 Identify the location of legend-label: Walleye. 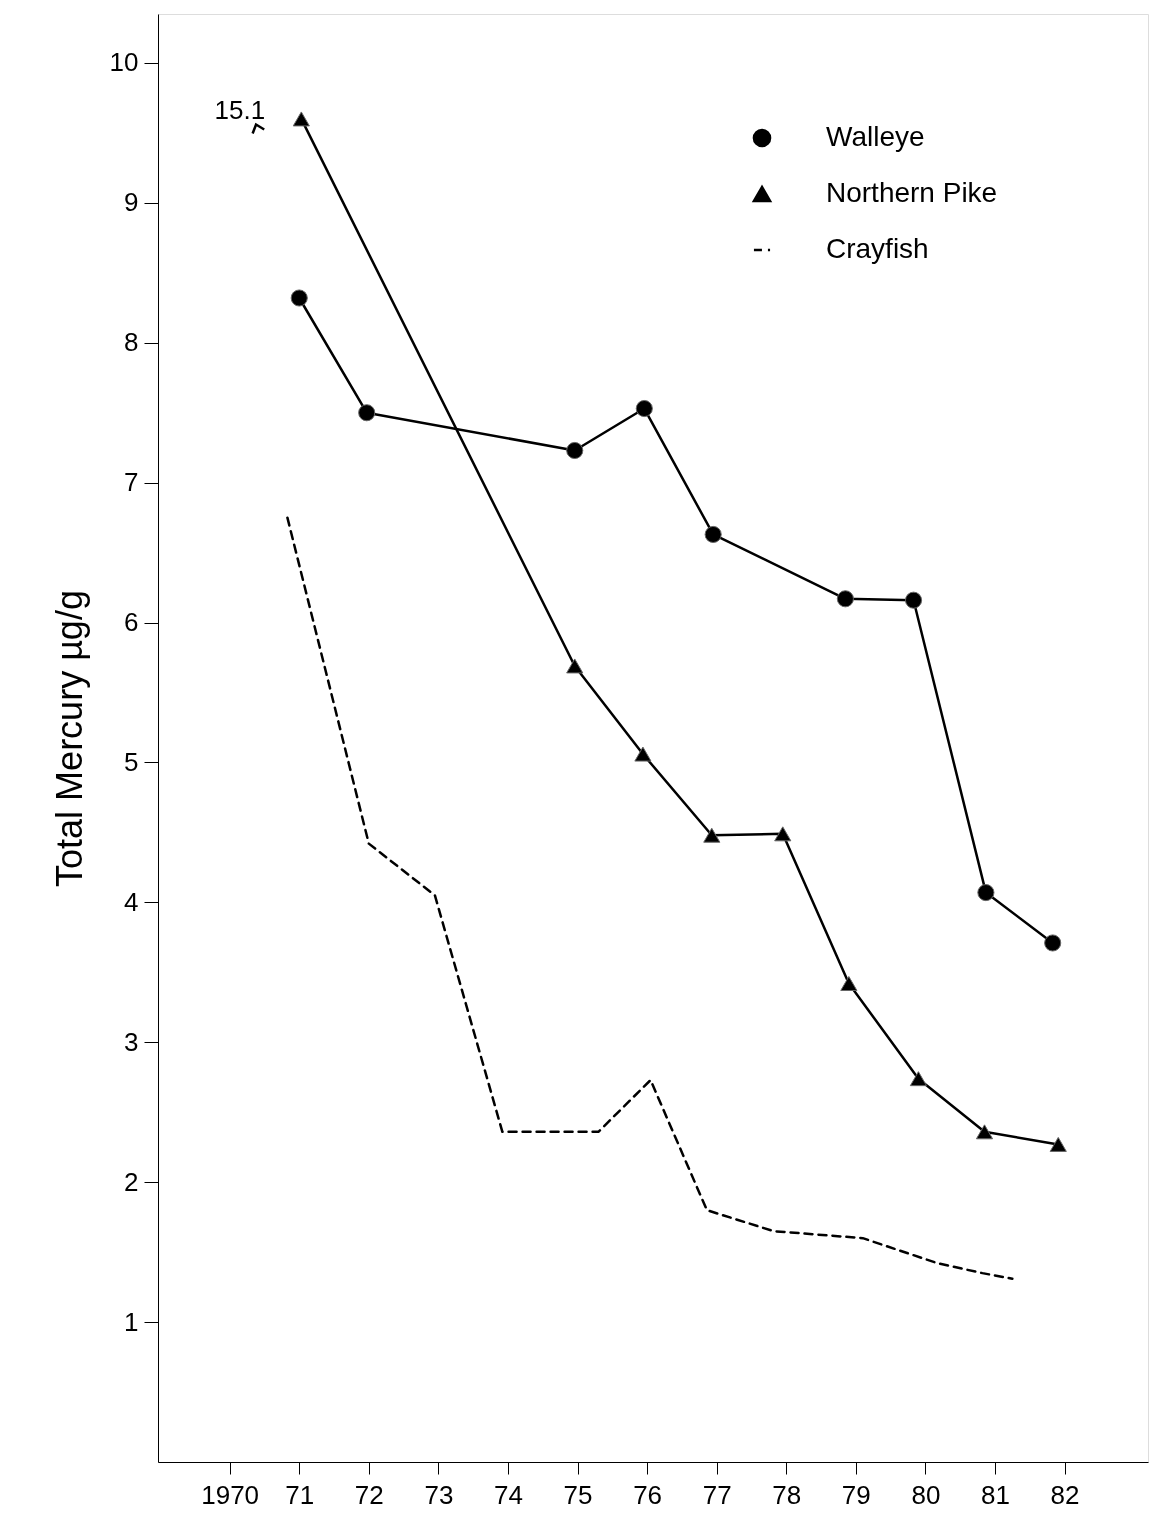
(875, 136).